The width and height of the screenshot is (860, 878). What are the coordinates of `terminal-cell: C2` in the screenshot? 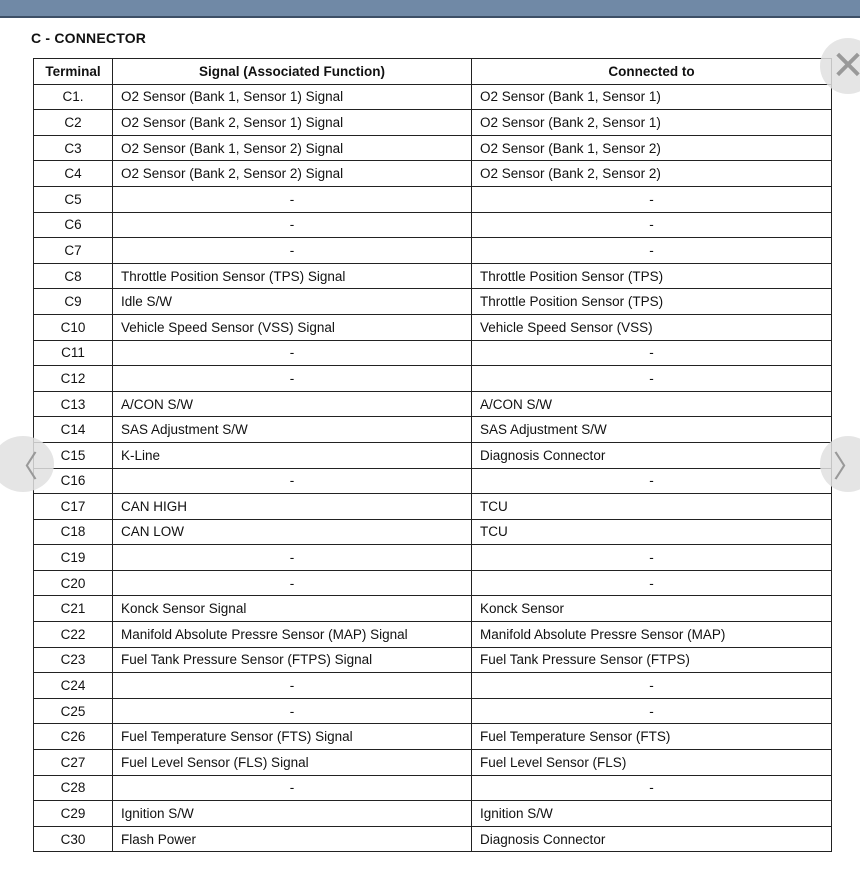 It's located at (73, 122).